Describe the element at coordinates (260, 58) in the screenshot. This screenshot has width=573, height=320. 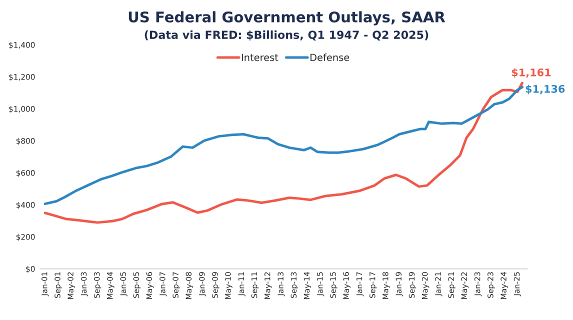
I see `legend-label: Interest` at that location.